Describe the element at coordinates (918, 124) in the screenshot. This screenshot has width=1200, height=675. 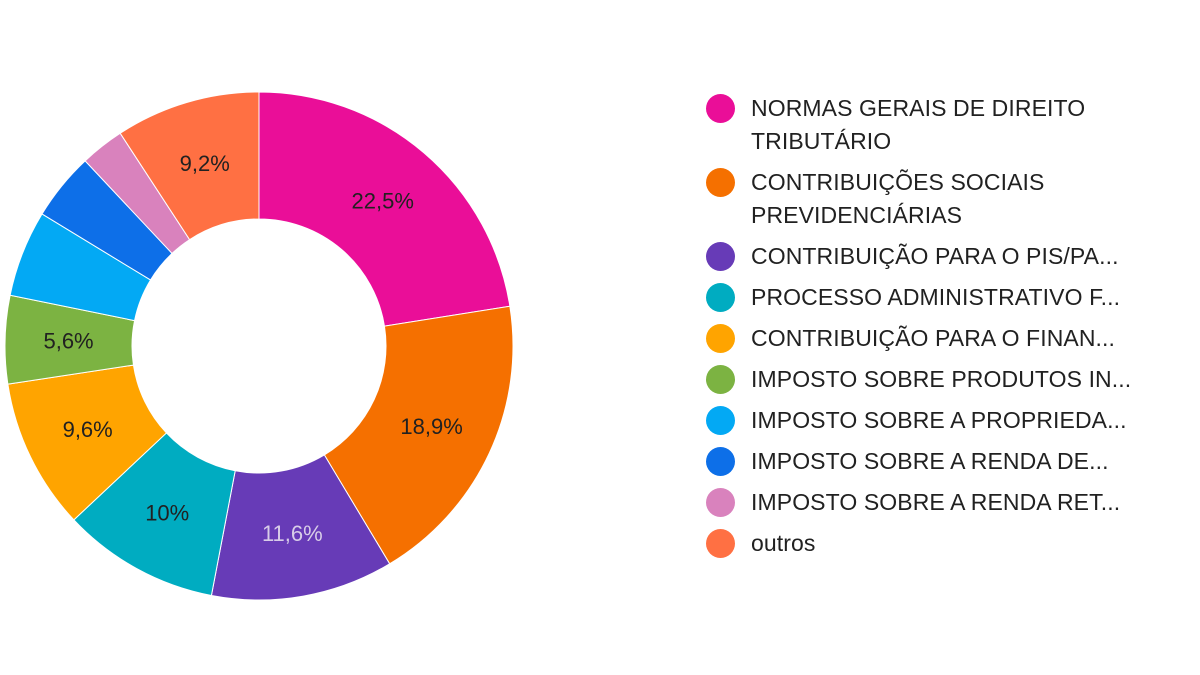
I see `legend-label: NORMAS GERAIS DE DIREITO TRIBUTÁRIO` at that location.